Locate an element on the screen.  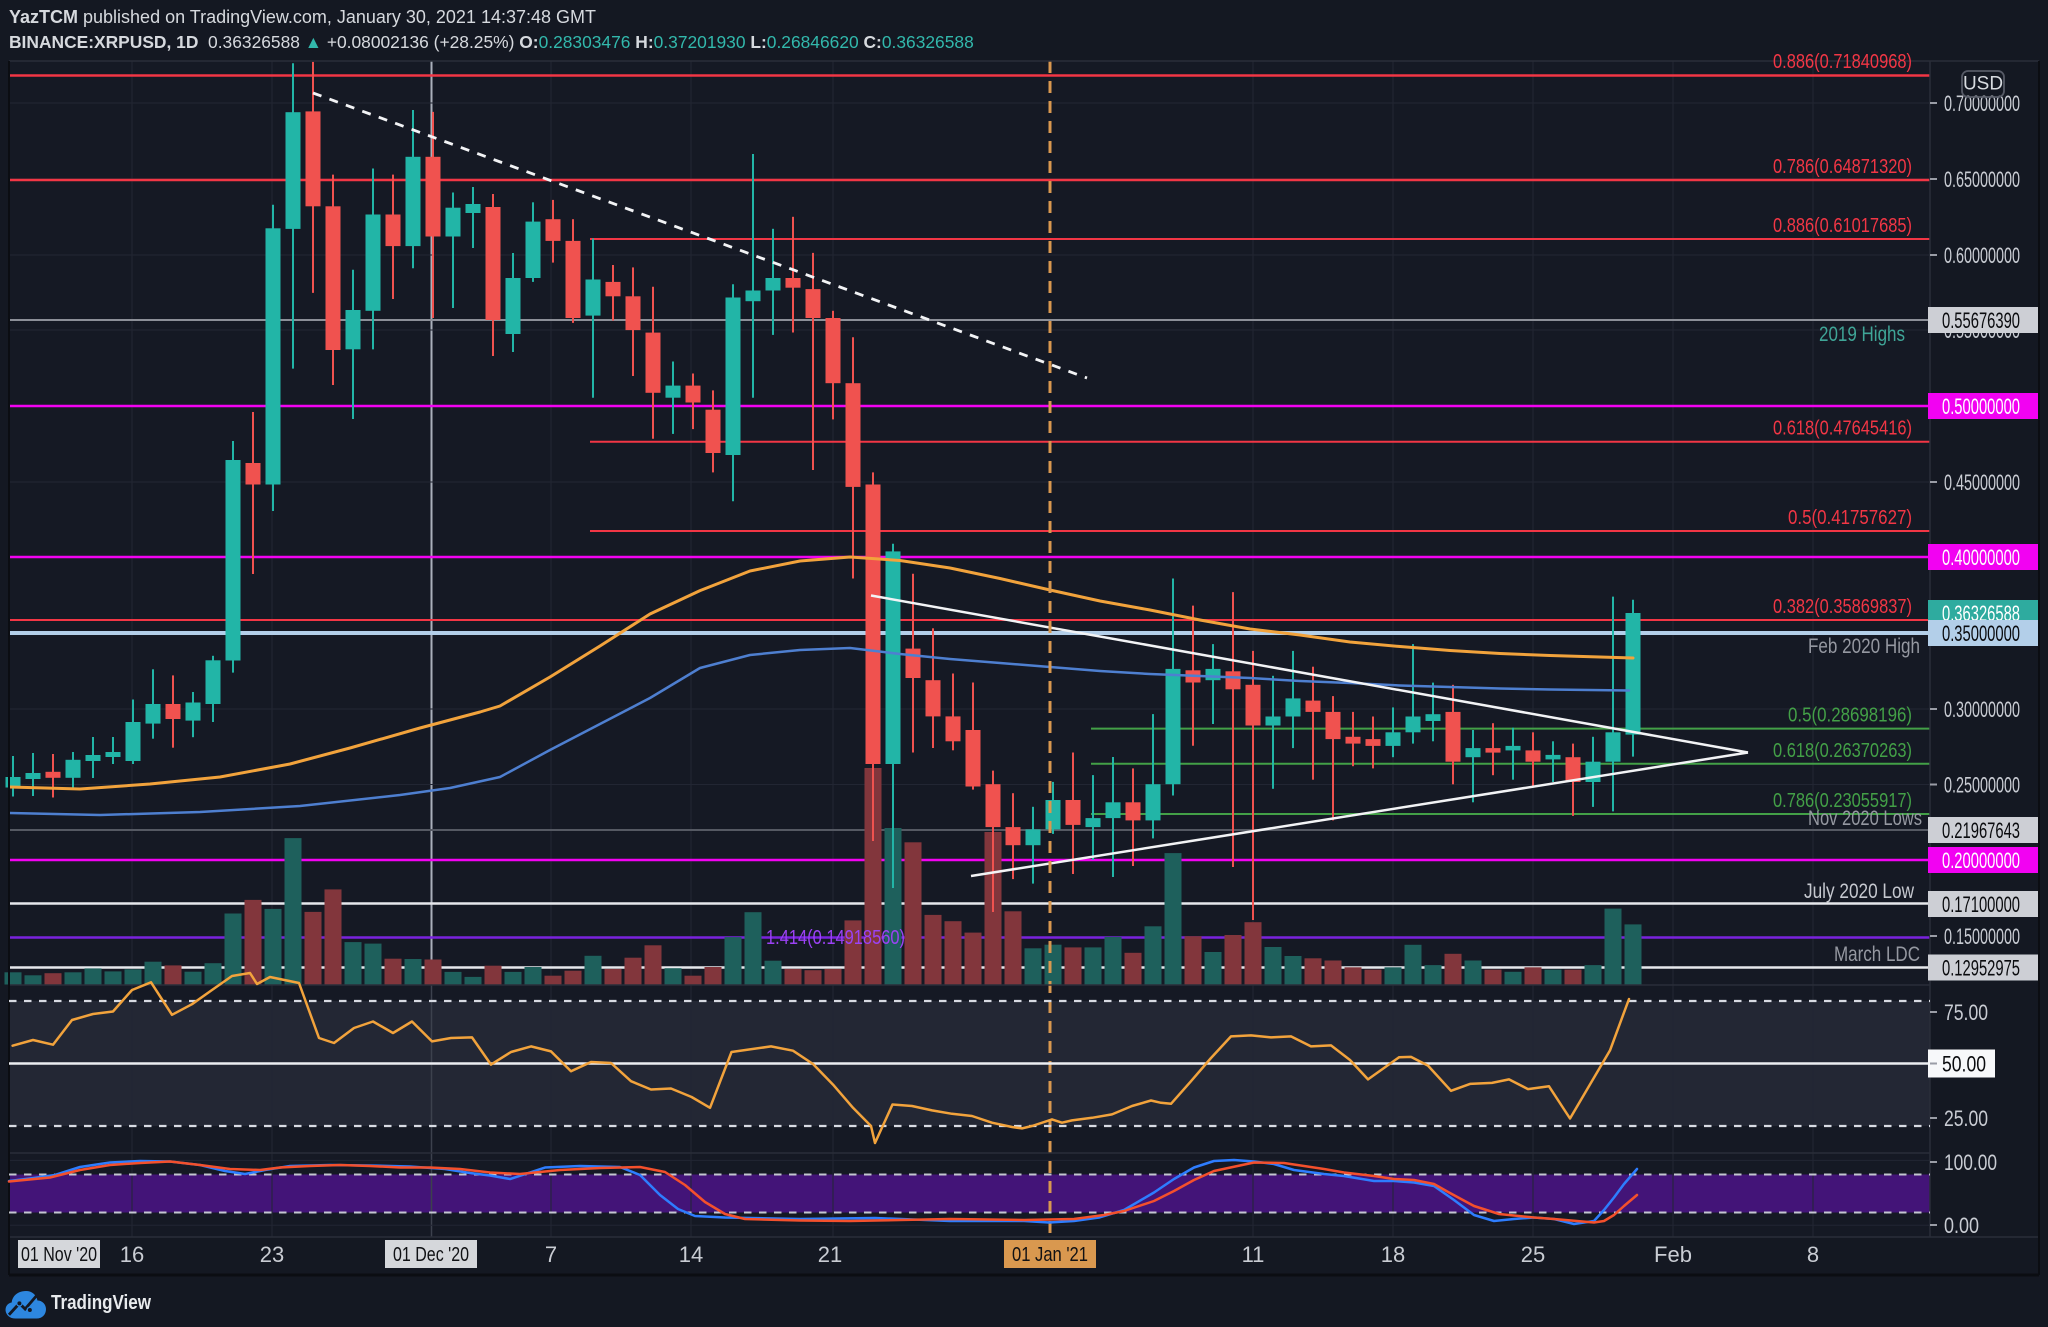
svg-text: 1.414(0.14918560) is located at coordinates (835, 938).